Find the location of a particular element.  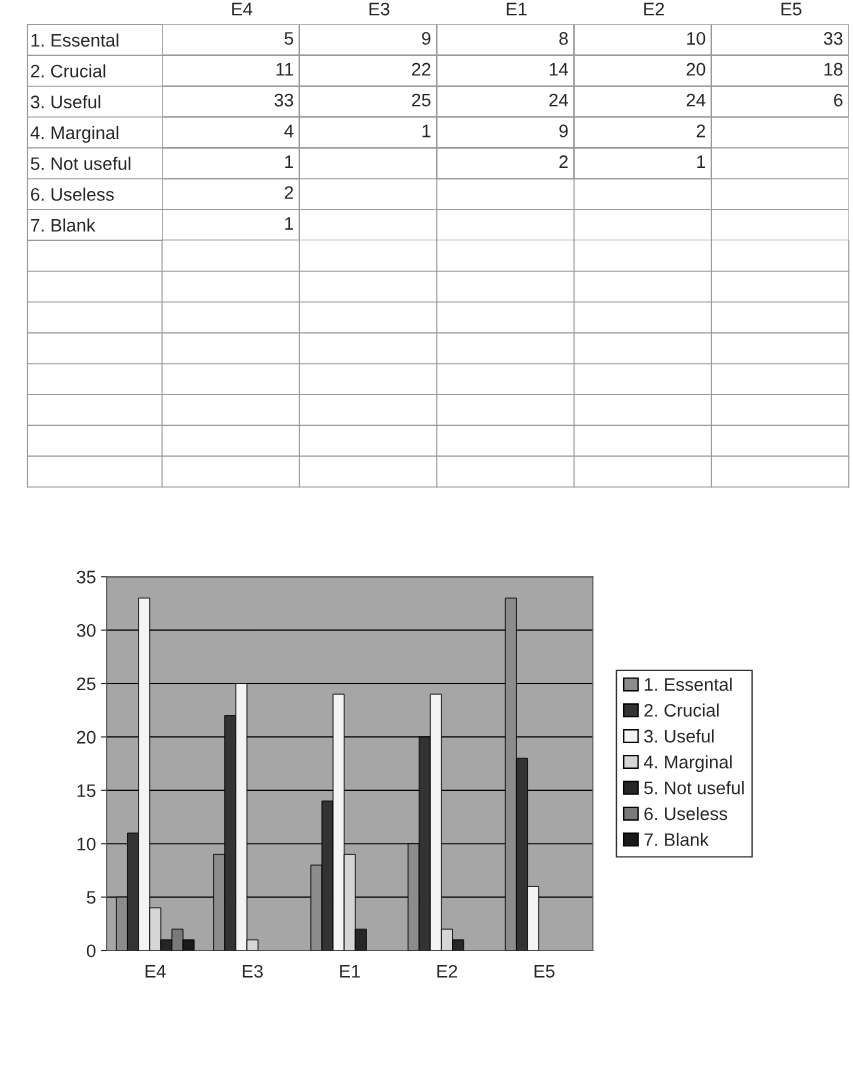

y-tick-label: 35 is located at coordinates (86, 577).